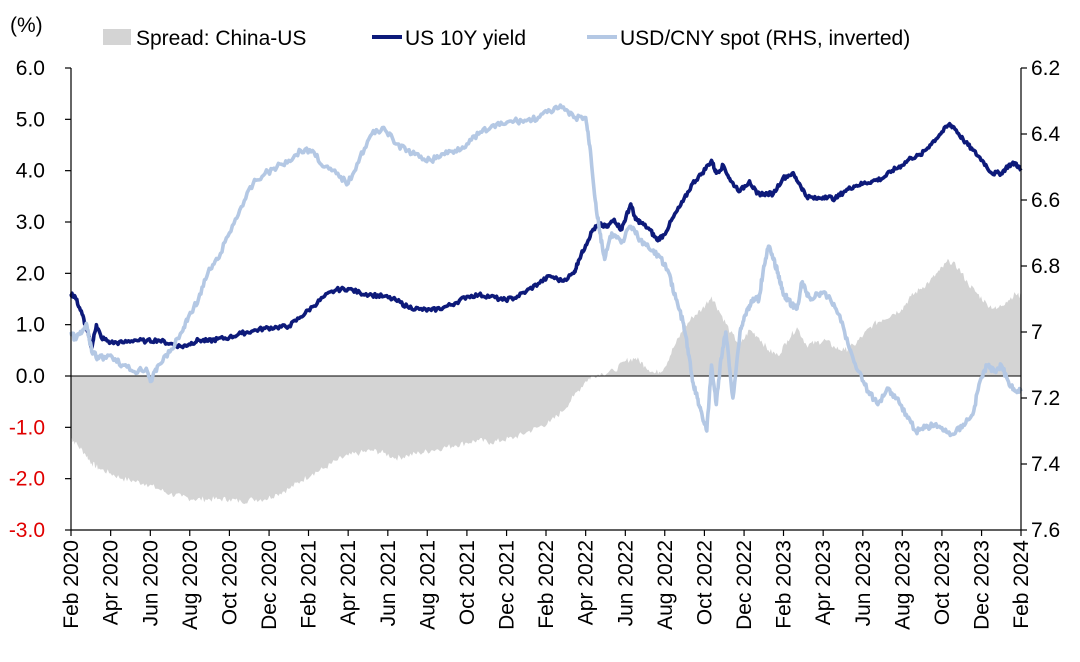 This screenshot has width=1080, height=662. What do you see at coordinates (1046, 464) in the screenshot?
I see `right-axis-tick-label: 7.4` at bounding box center [1046, 464].